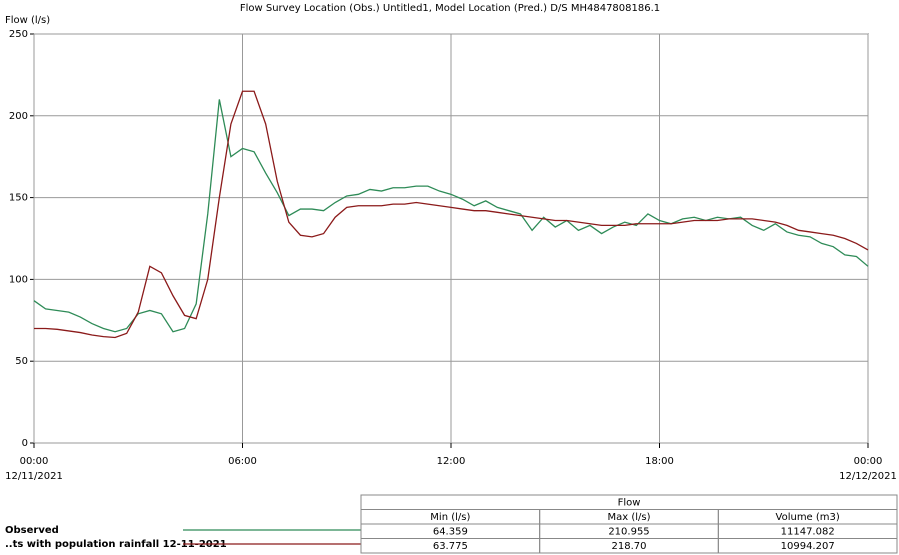 The image size is (899, 555). I want to click on column-header: Max (l/s), so click(628, 517).